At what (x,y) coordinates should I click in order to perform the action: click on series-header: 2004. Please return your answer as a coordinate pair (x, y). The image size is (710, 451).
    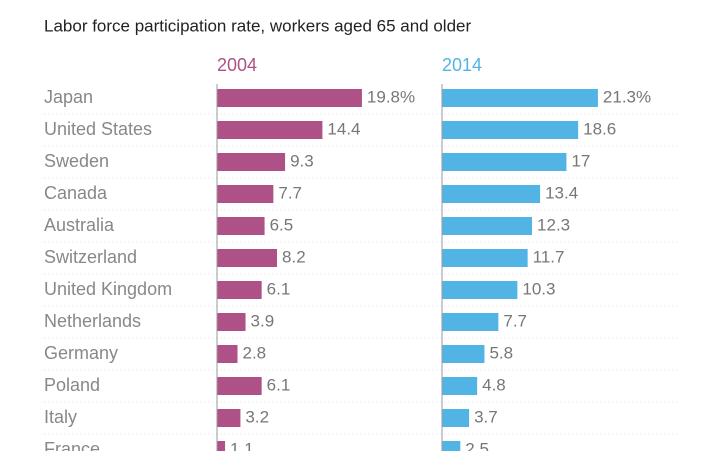
    Looking at the image, I should click on (237, 65).